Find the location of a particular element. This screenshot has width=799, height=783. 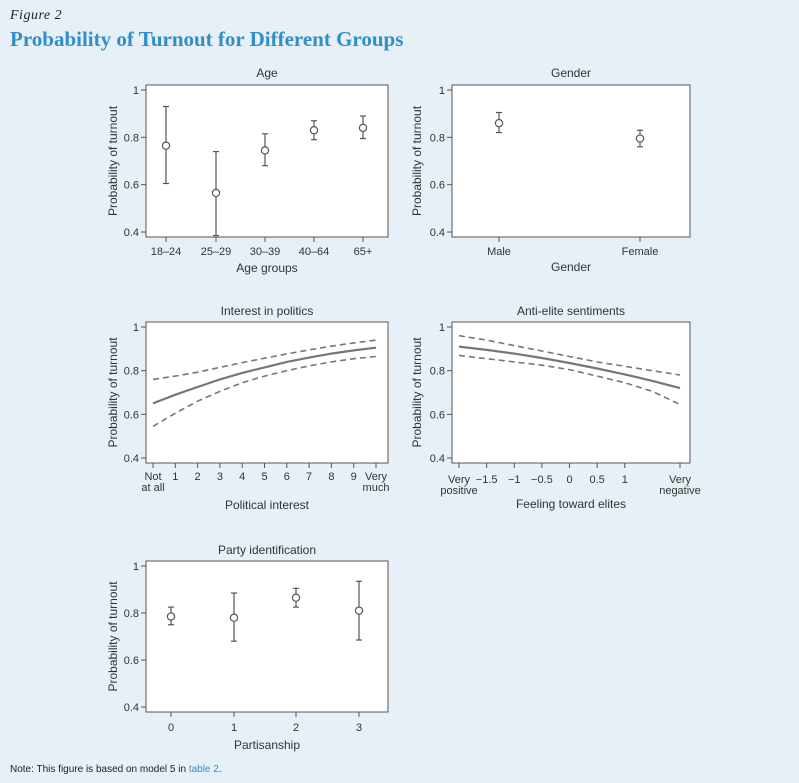

x-tick-label: −1.5 is located at coordinates (487, 480).